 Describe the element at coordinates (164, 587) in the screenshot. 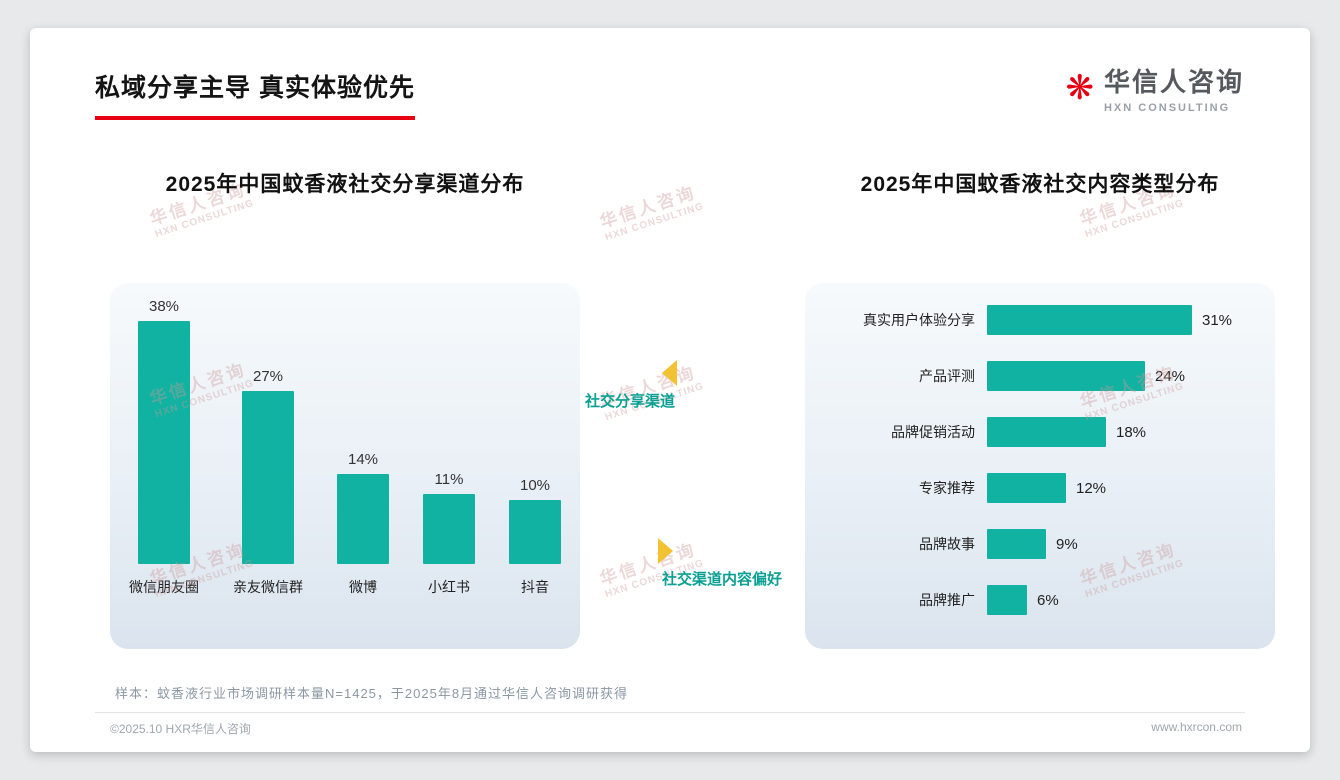

I see `bar-category-label: 微信朋友圈` at that location.